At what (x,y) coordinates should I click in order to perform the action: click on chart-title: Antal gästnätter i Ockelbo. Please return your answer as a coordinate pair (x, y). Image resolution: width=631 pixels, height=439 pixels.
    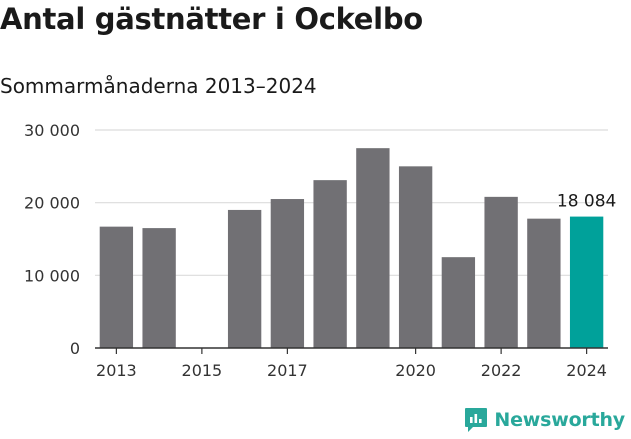
    Looking at the image, I should click on (211, 19).